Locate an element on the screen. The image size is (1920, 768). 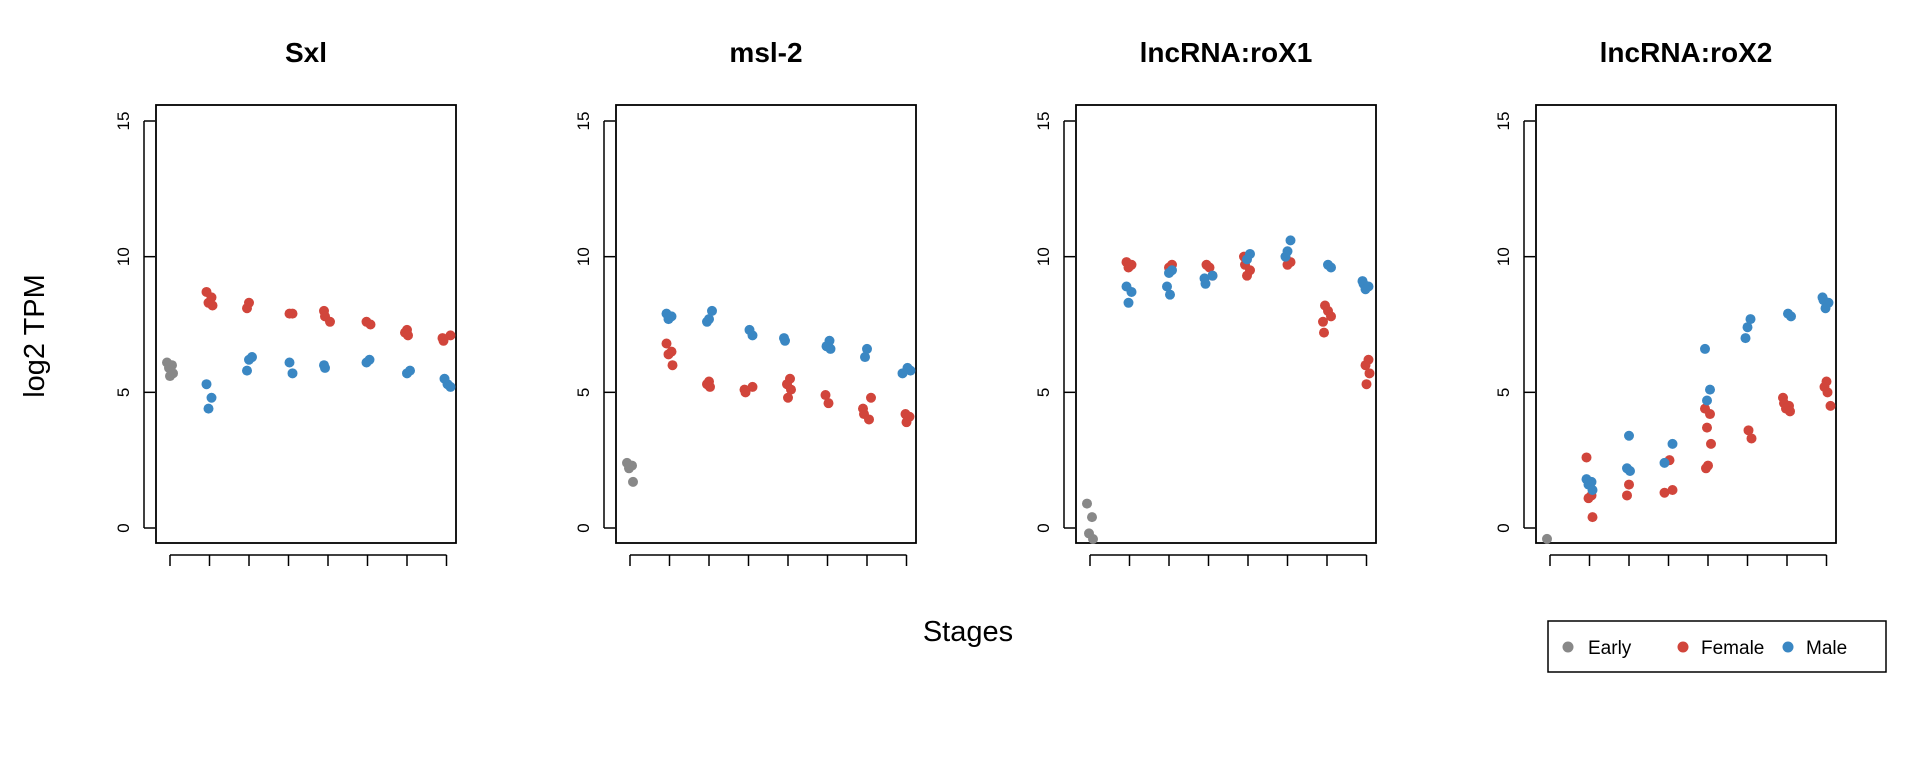
legend-marker-female is located at coordinates (1683, 647).